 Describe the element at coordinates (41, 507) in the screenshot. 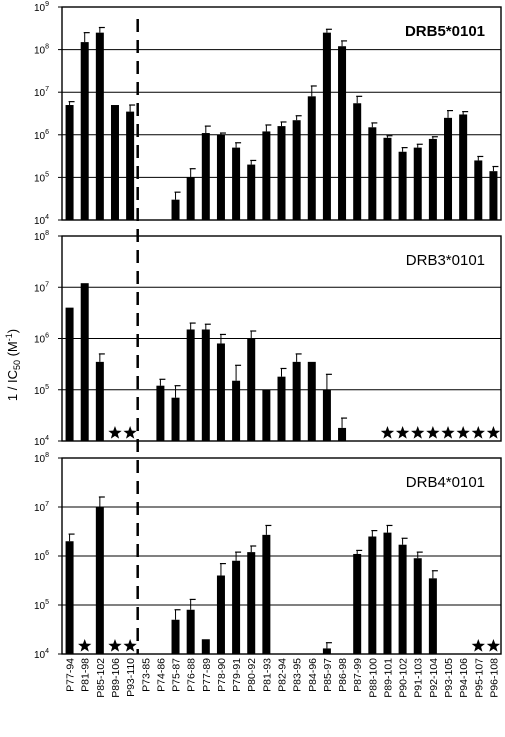

I see `y-tick-label: 10⁷` at that location.